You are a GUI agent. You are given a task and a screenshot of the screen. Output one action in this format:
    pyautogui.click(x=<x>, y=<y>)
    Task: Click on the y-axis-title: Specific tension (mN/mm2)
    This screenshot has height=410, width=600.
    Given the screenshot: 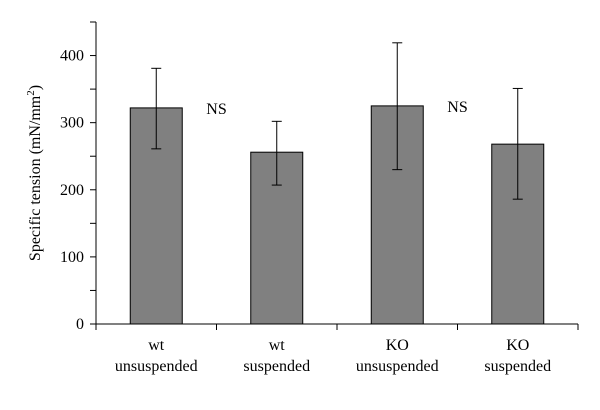 What is the action you would take?
    pyautogui.click(x=34, y=173)
    